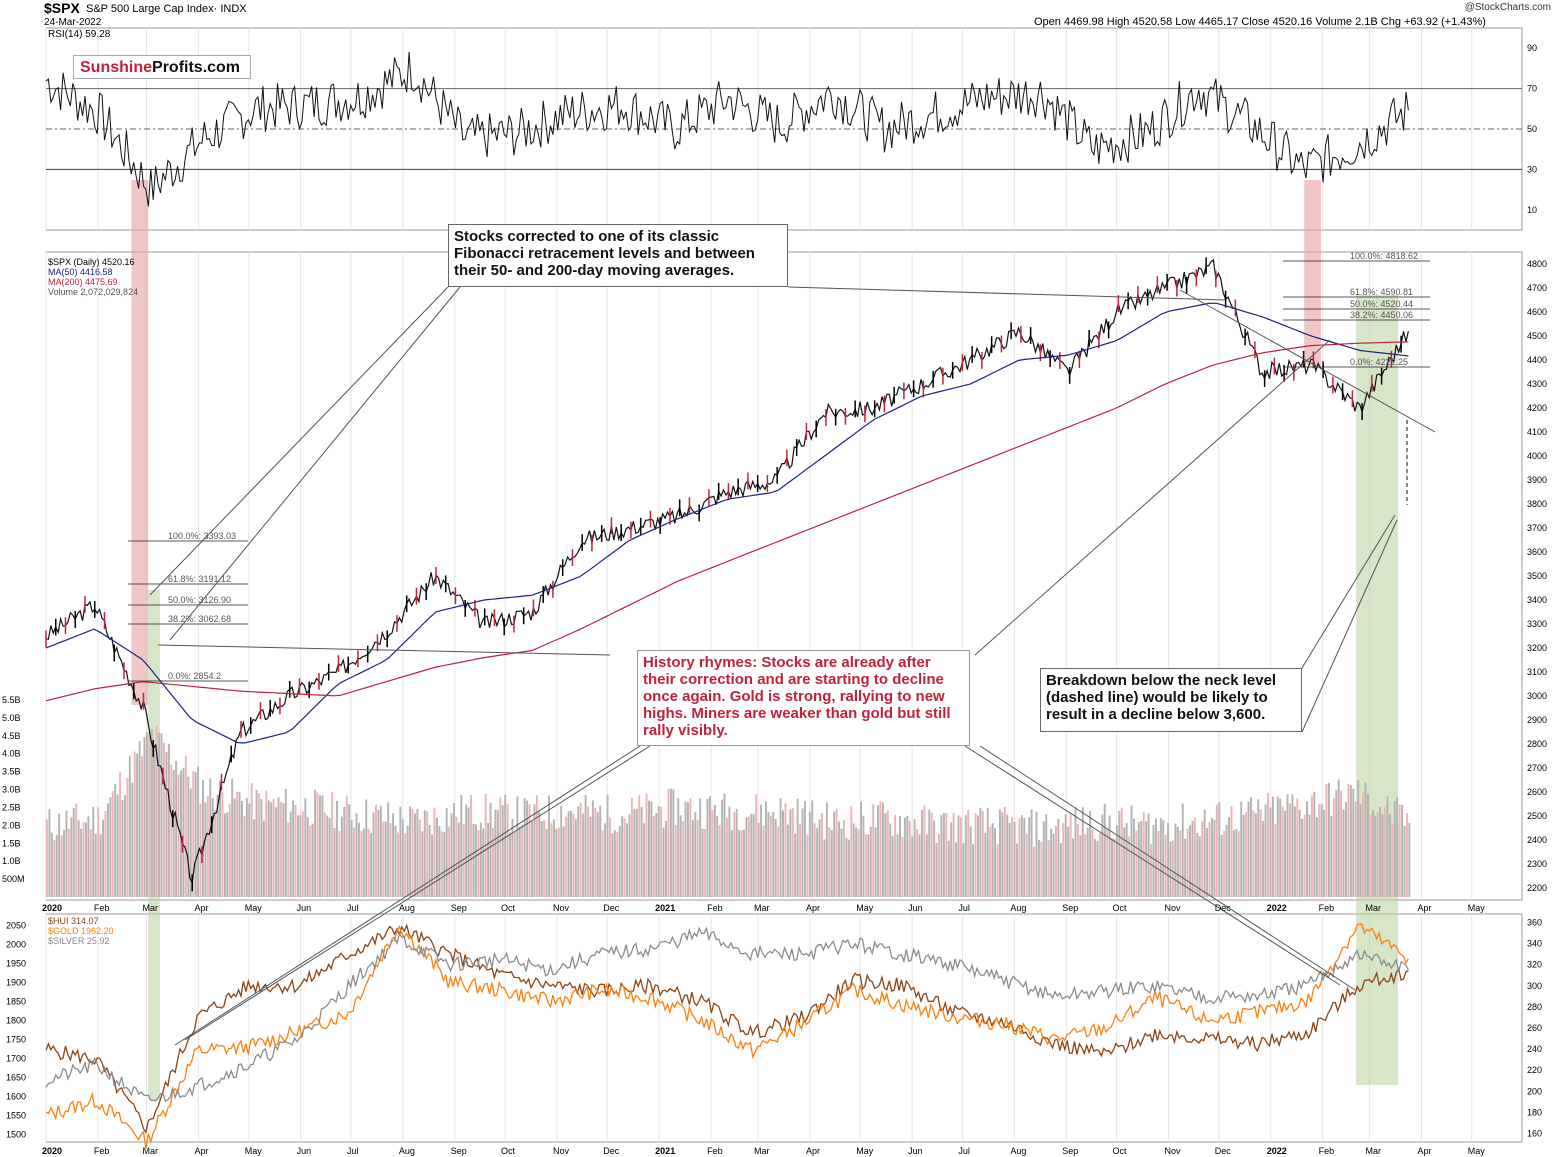  What do you see at coordinates (1424, 908) in the screenshot?
I see `x-tick-label: Apr` at bounding box center [1424, 908].